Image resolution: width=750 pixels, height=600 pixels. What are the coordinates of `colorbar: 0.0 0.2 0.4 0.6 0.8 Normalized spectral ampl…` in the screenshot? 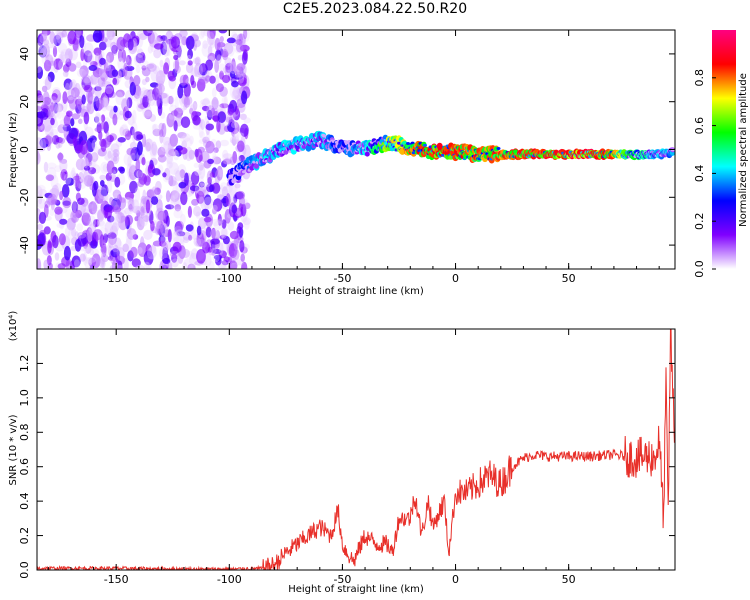 It's located at (721, 154).